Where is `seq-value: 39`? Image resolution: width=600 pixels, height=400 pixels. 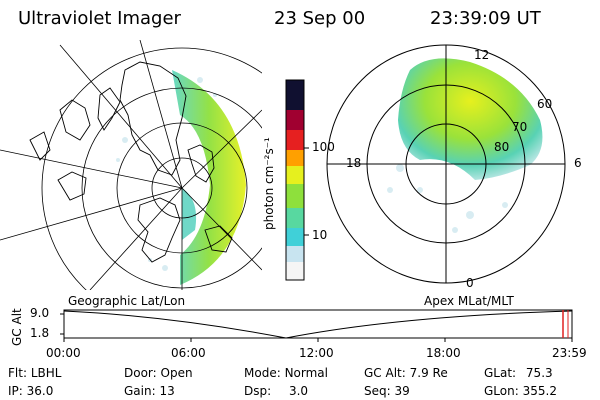 seq-value: 39 is located at coordinates (402, 391).